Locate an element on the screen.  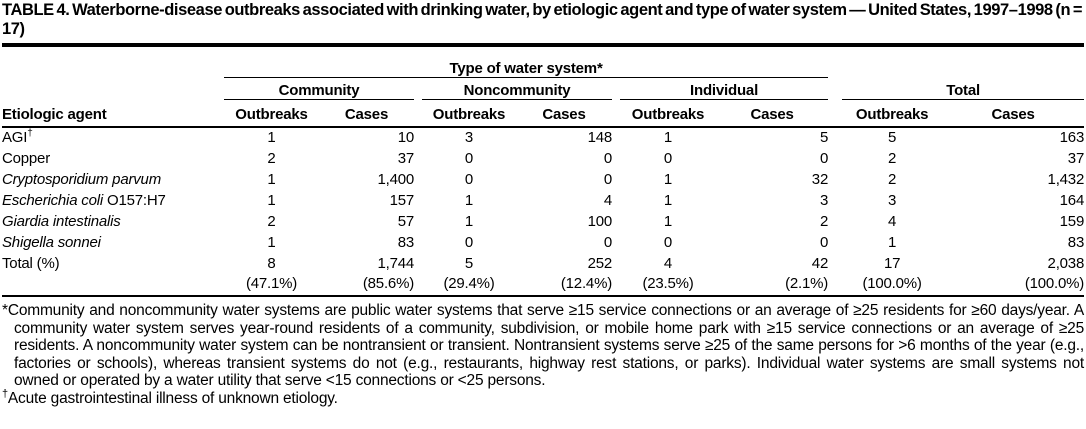
cell-percent: (12.4%) is located at coordinates (564, 285).